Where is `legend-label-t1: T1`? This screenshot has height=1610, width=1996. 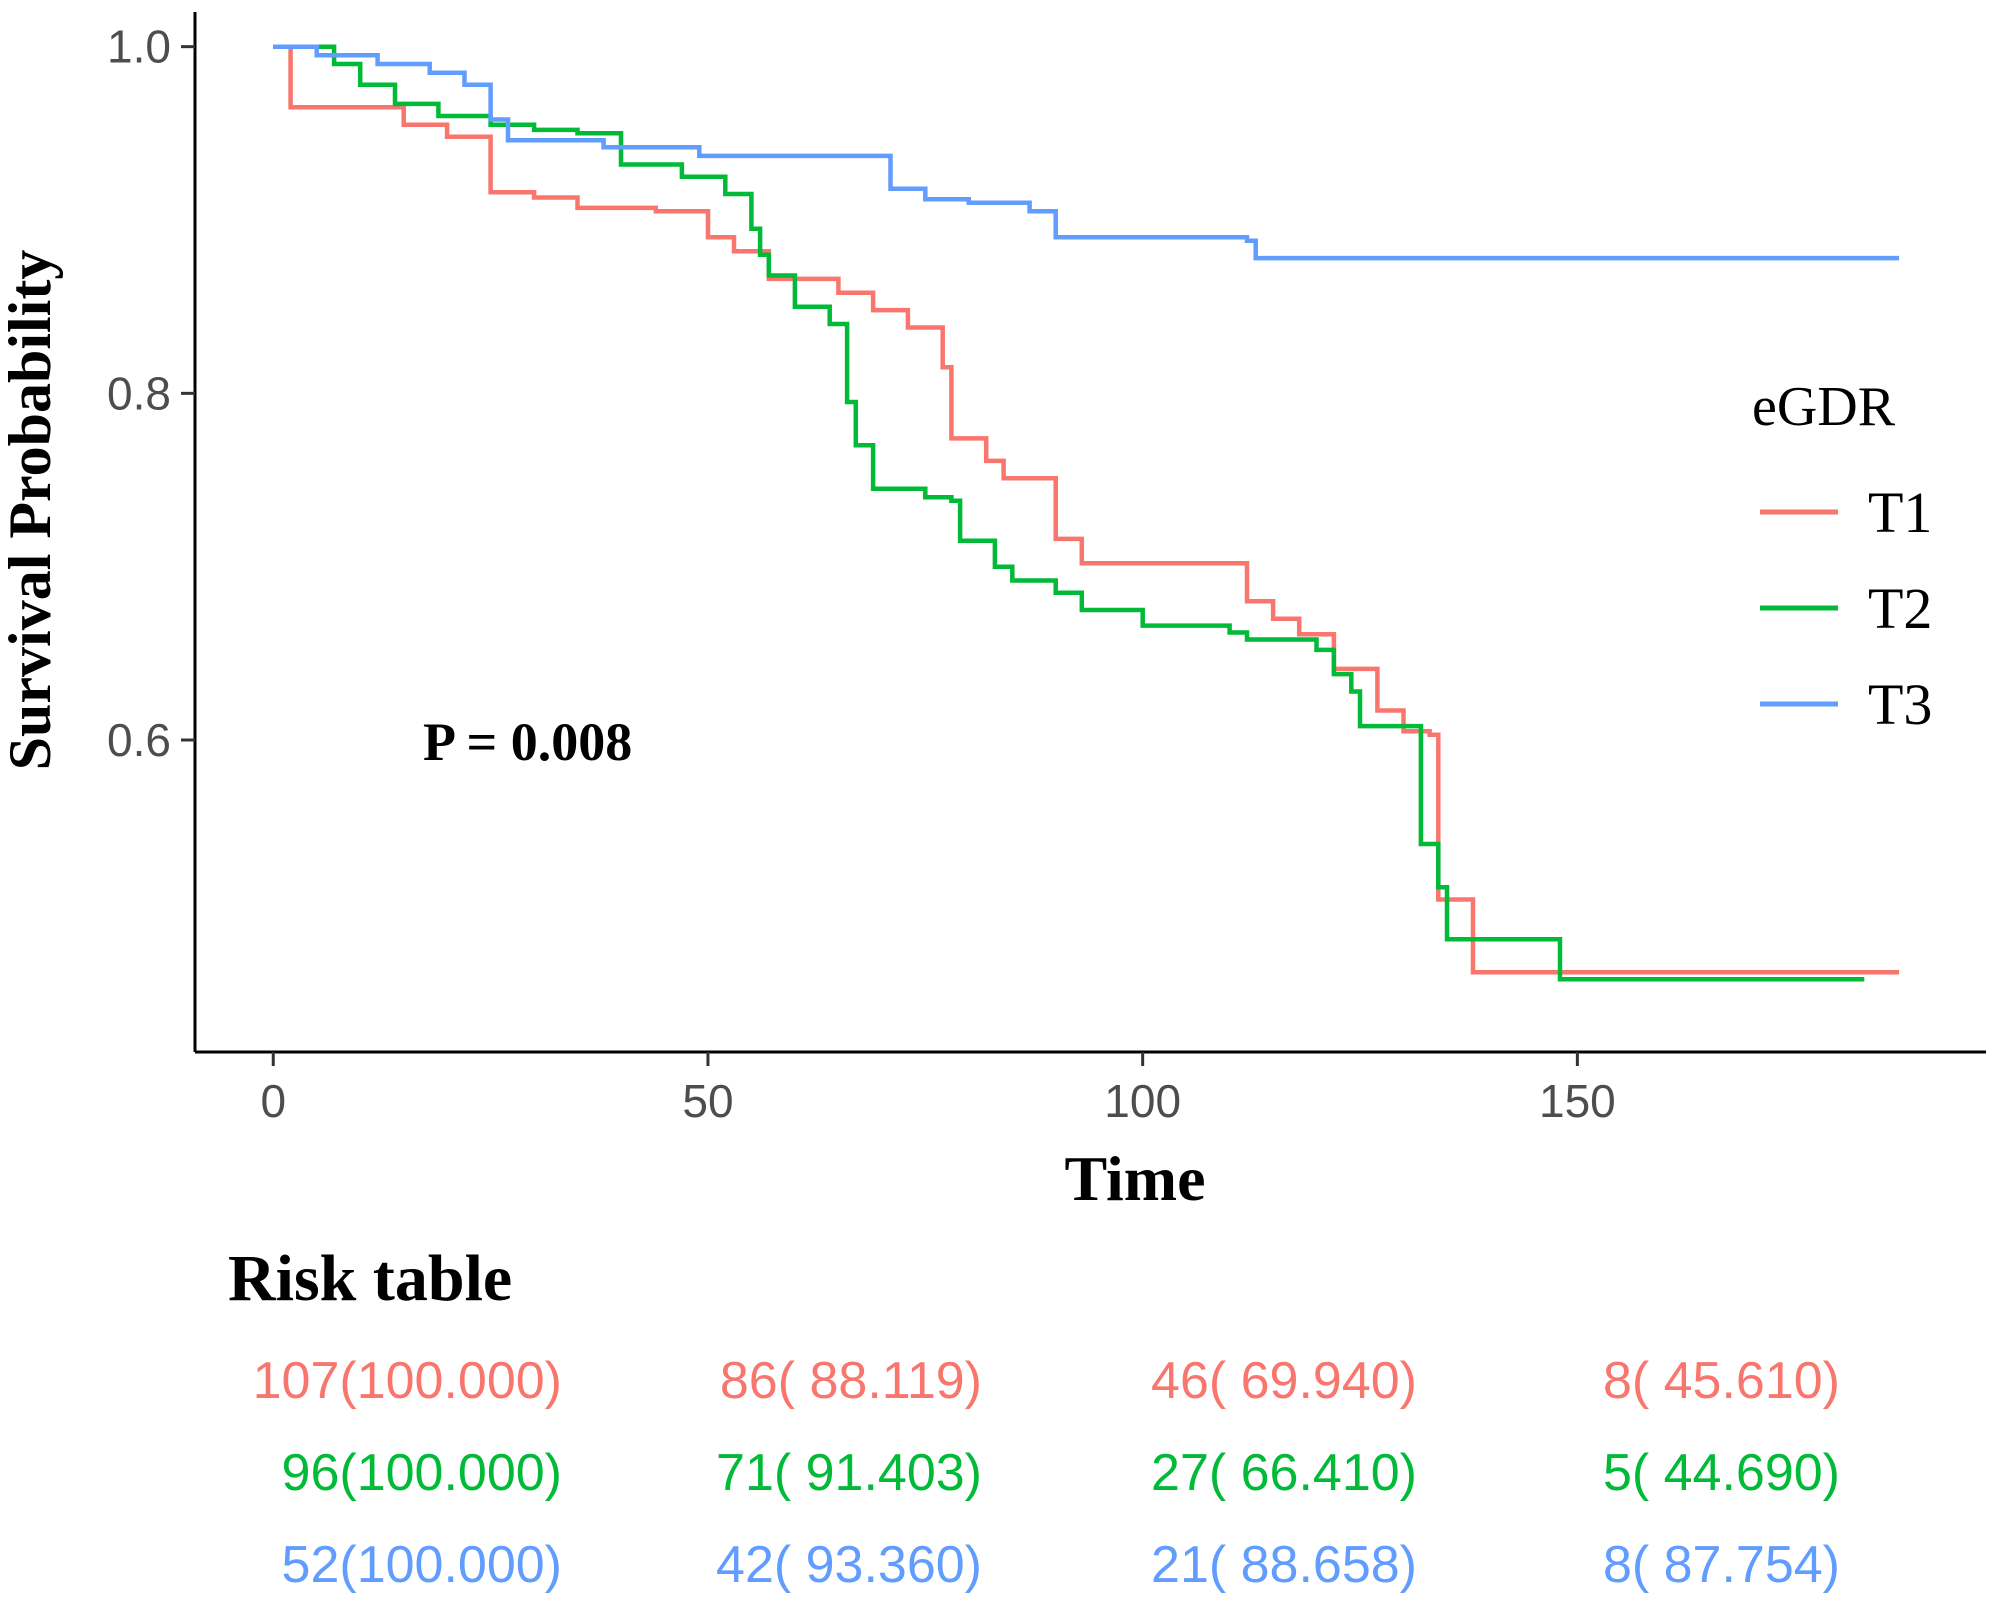
legend-label-t1: T1 is located at coordinates (1900, 512).